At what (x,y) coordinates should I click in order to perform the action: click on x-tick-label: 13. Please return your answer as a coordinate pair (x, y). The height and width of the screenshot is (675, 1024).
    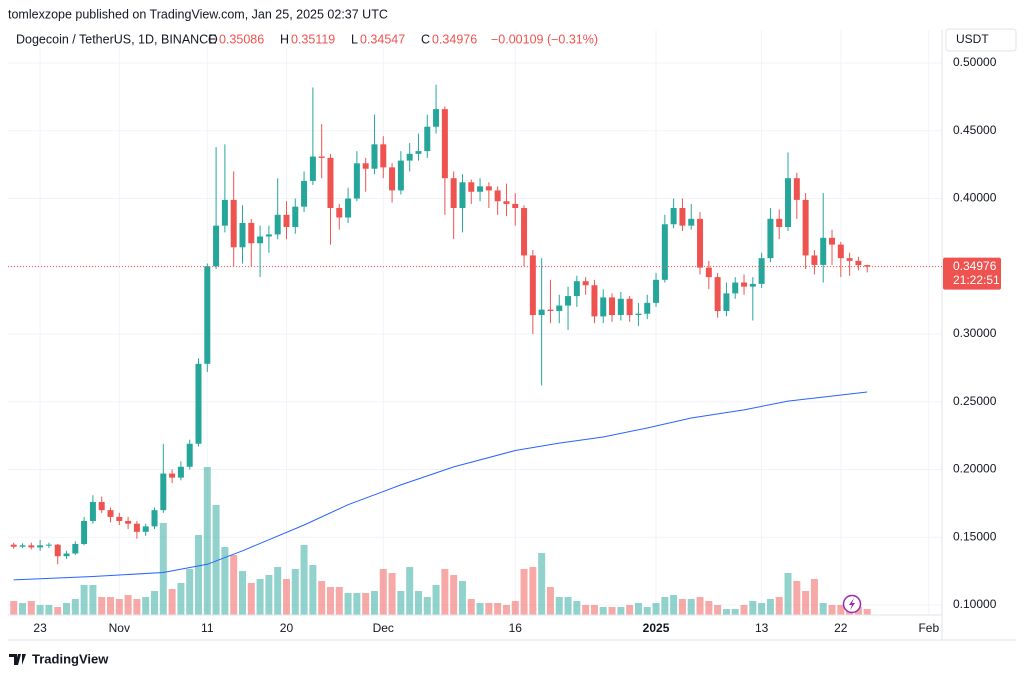
    Looking at the image, I should click on (762, 628).